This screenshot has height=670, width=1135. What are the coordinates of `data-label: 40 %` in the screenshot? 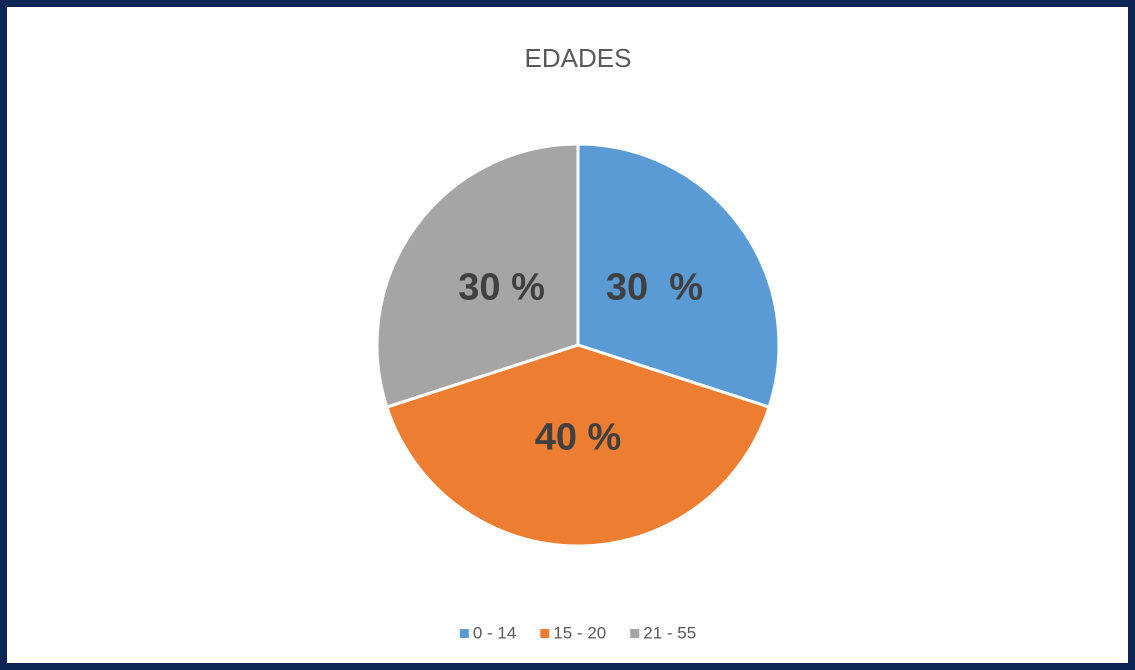 It's located at (578, 438).